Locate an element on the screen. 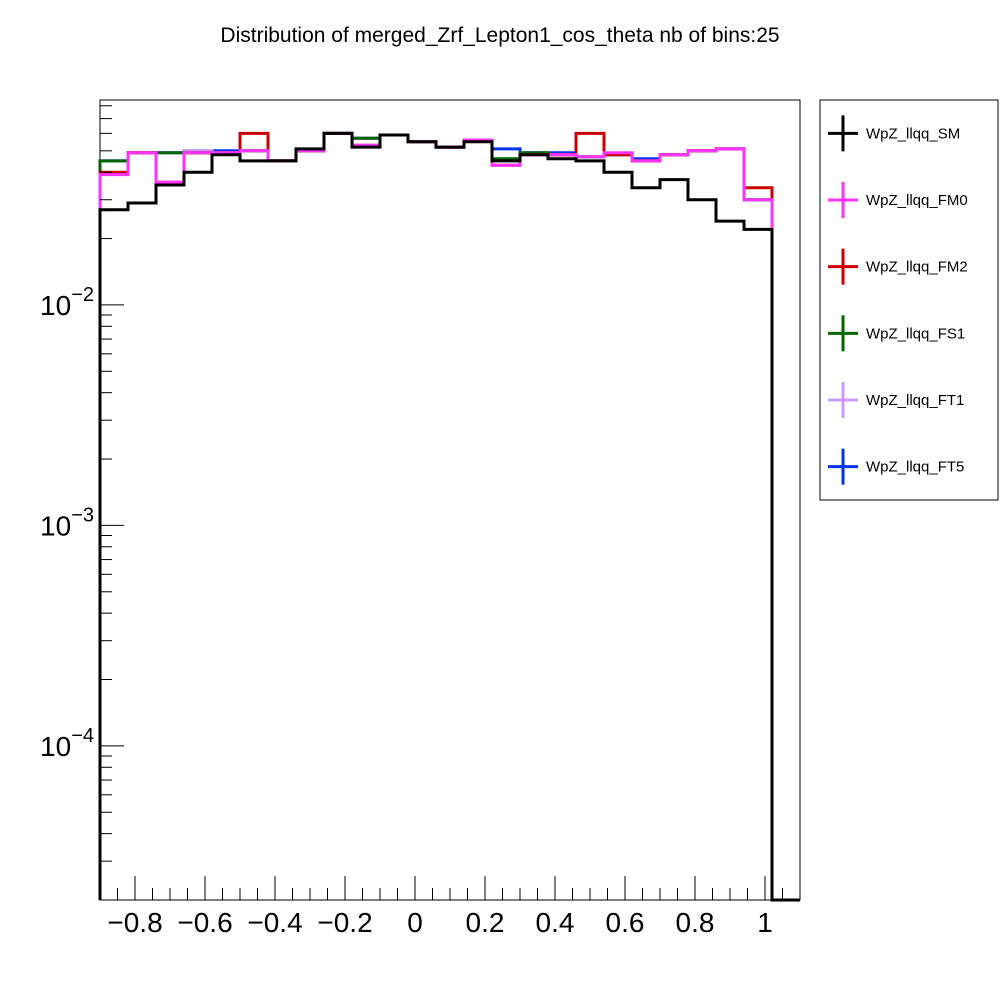 The height and width of the screenshot is (1000, 1000). x-tick-label: 1 is located at coordinates (765, 922).